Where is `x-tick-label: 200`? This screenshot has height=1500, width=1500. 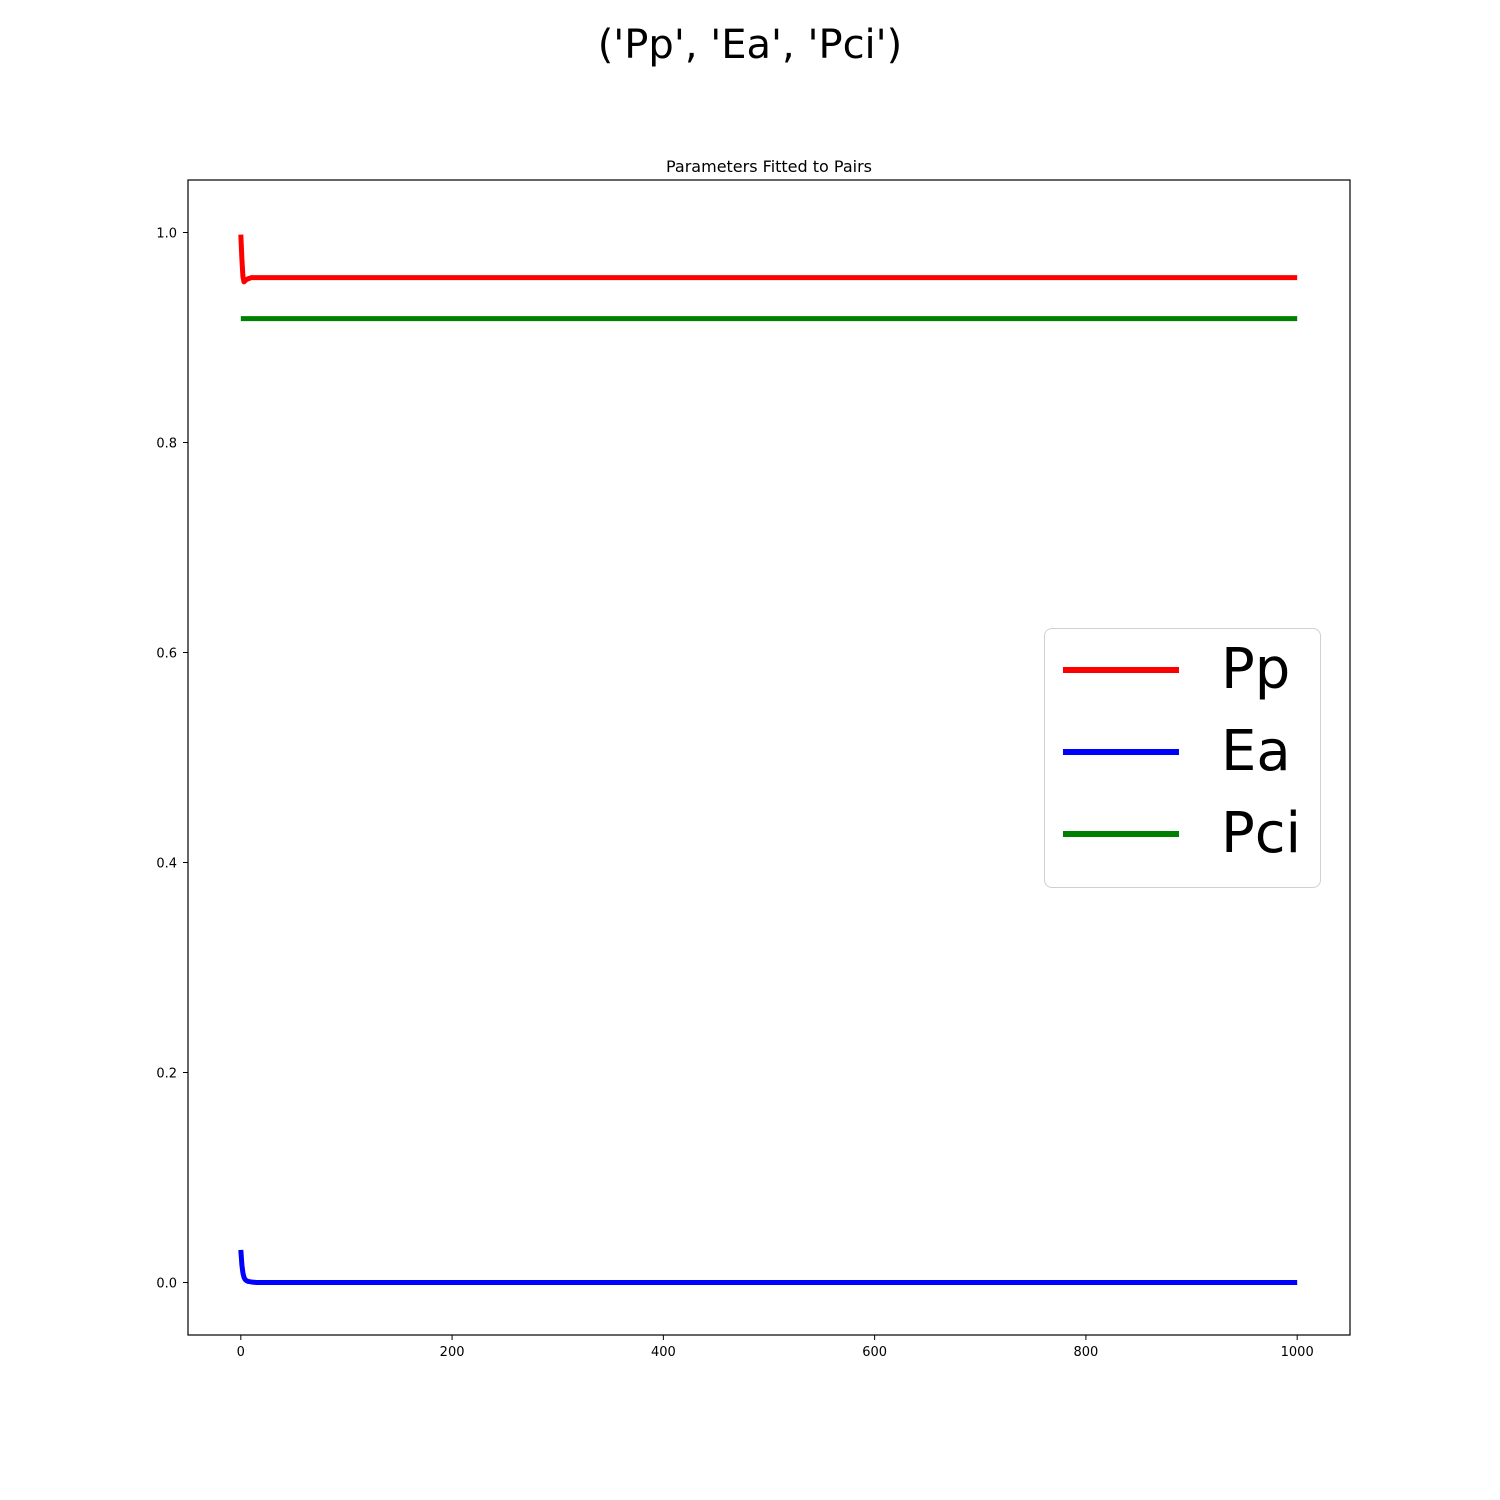
x-tick-label: 200 is located at coordinates (452, 1352).